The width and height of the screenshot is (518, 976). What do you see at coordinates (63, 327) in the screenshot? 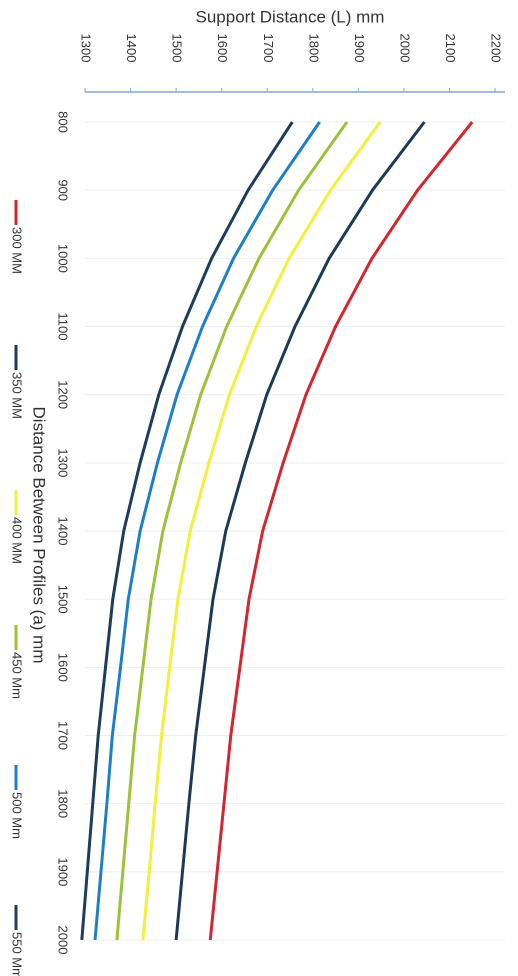
I see `x-tick-label: 1100` at bounding box center [63, 327].